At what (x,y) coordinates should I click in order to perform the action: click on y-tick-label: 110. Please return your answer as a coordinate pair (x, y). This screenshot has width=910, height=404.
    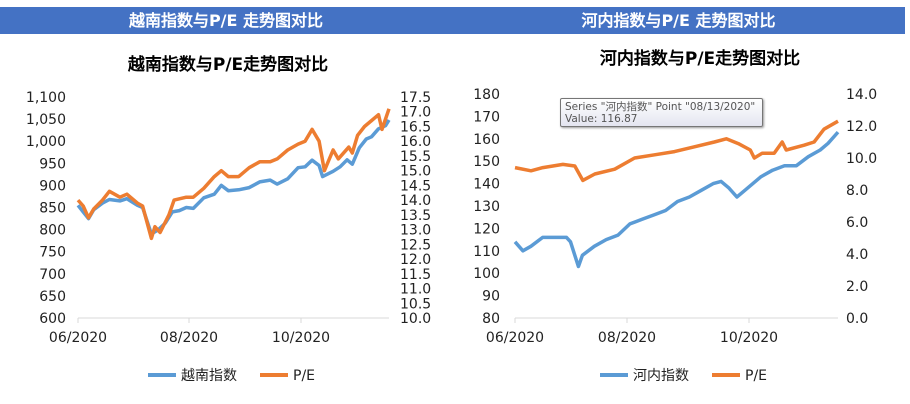
    Looking at the image, I should click on (486, 252).